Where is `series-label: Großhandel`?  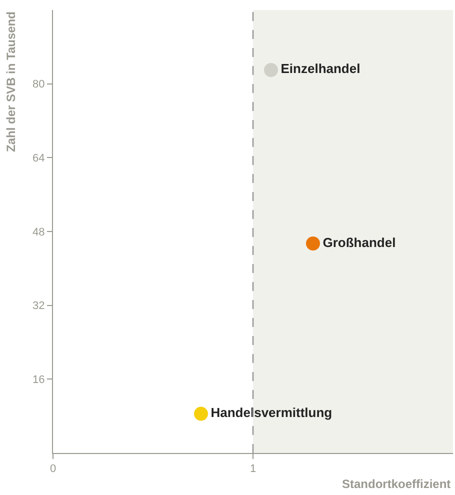 series-label: Großhandel is located at coordinates (359, 242).